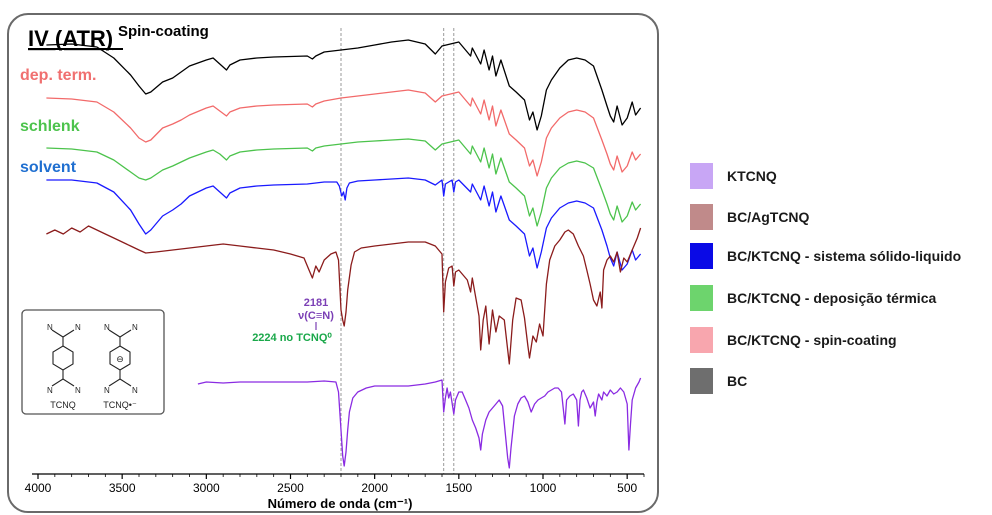 The image size is (992, 515). What do you see at coordinates (335, 484) in the screenshot?
I see `x-axis: 4000 3500 3000 2500 2000 1500 1000 500` at bounding box center [335, 484].